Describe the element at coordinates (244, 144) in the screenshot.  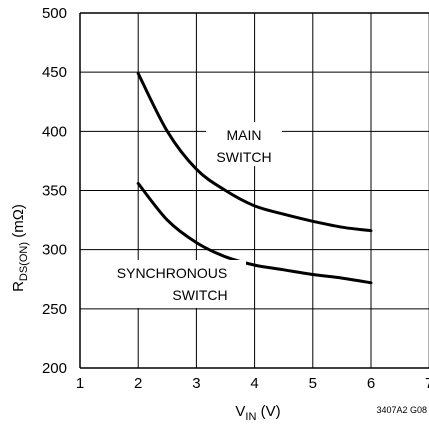
I see `main-switch-label-bg` at that location.